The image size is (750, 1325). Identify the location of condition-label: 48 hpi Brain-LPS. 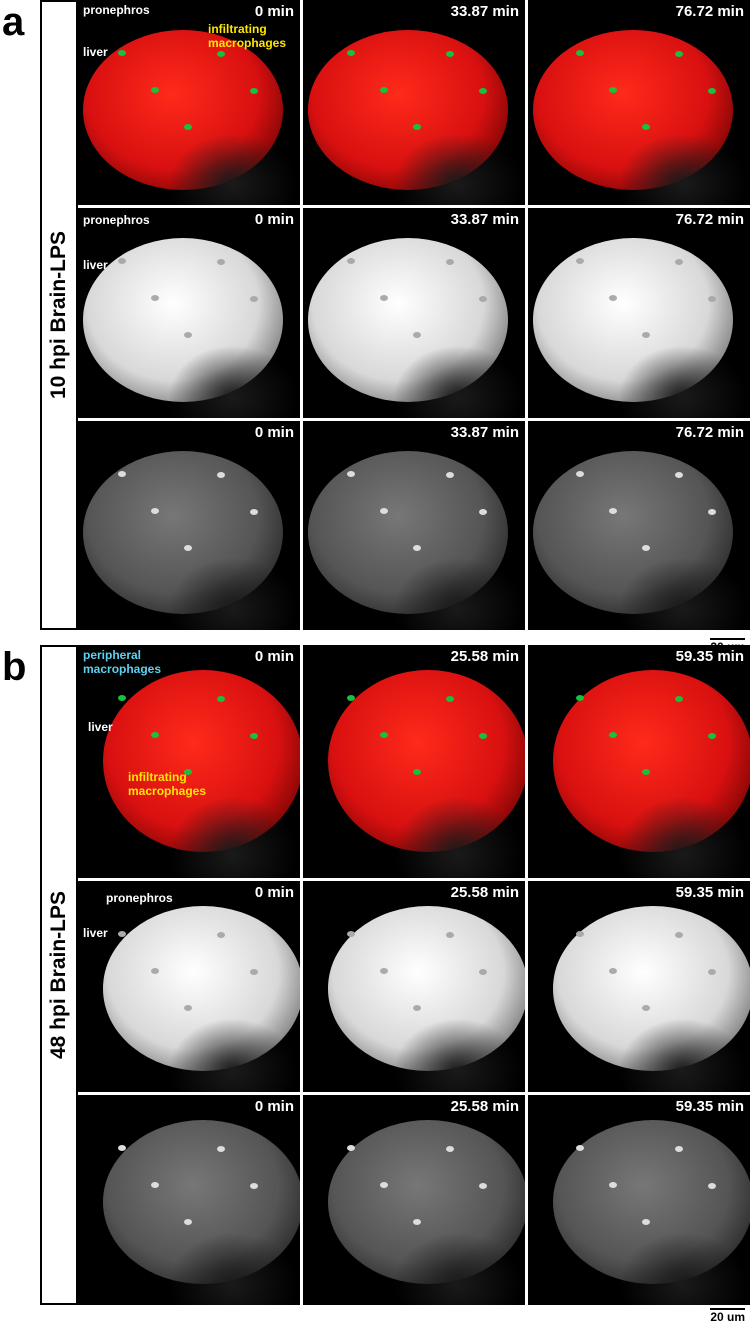
(58, 975).